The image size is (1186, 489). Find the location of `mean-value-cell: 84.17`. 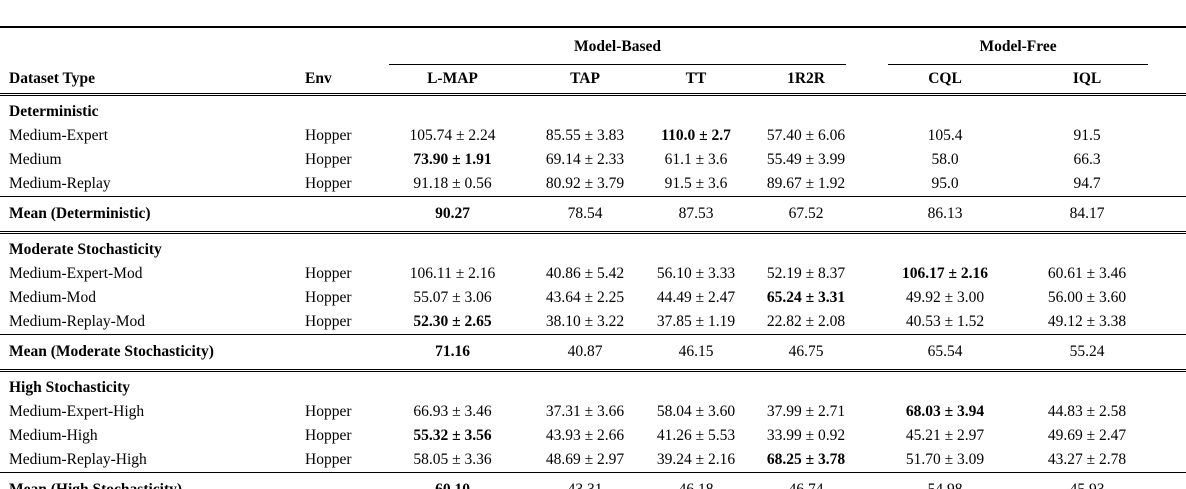

mean-value-cell: 84.17 is located at coordinates (1108, 214).